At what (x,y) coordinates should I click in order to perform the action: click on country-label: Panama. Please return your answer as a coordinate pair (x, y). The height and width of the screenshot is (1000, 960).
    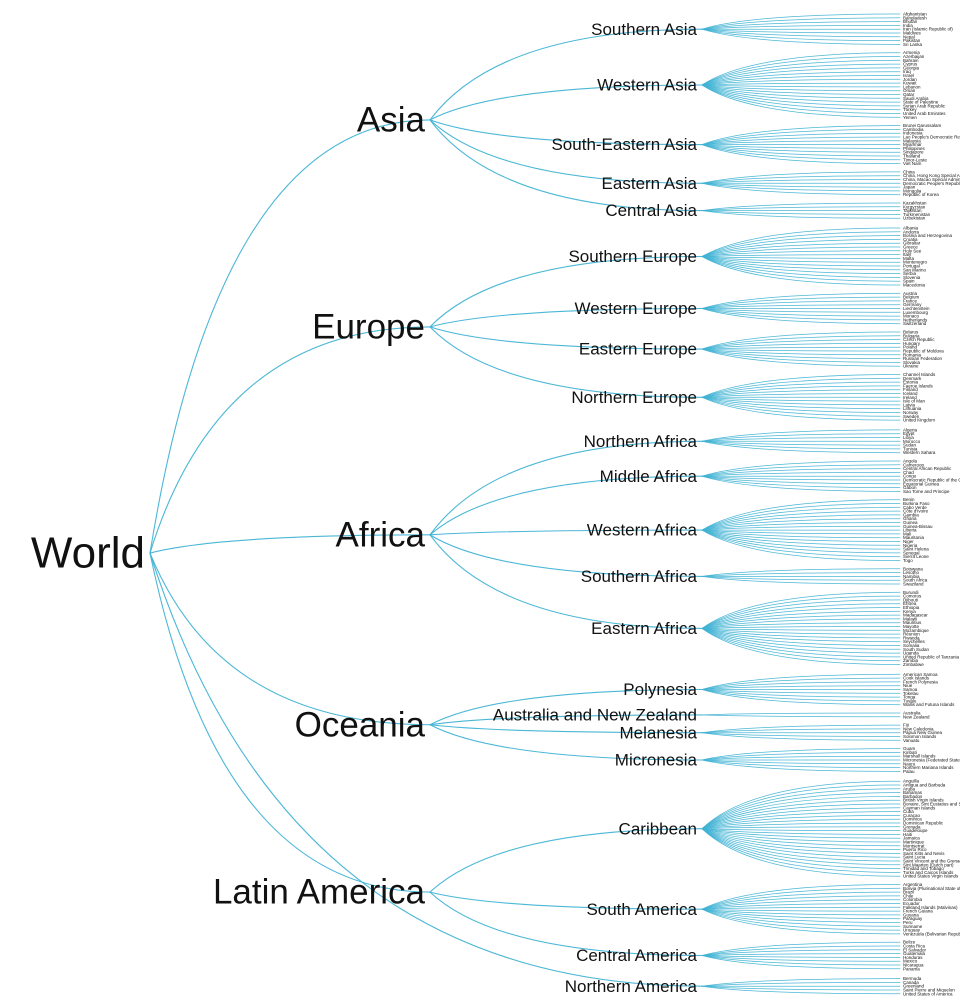
    Looking at the image, I should click on (911, 968).